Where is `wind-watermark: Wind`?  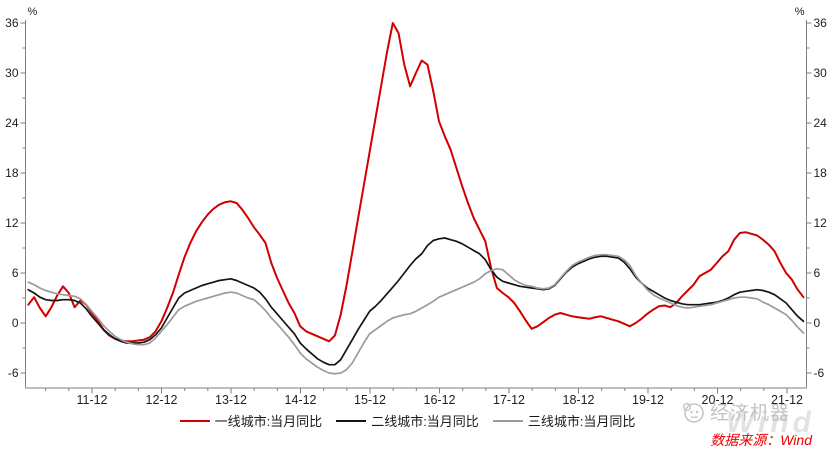 wind-watermark: Wind is located at coordinates (770, 422).